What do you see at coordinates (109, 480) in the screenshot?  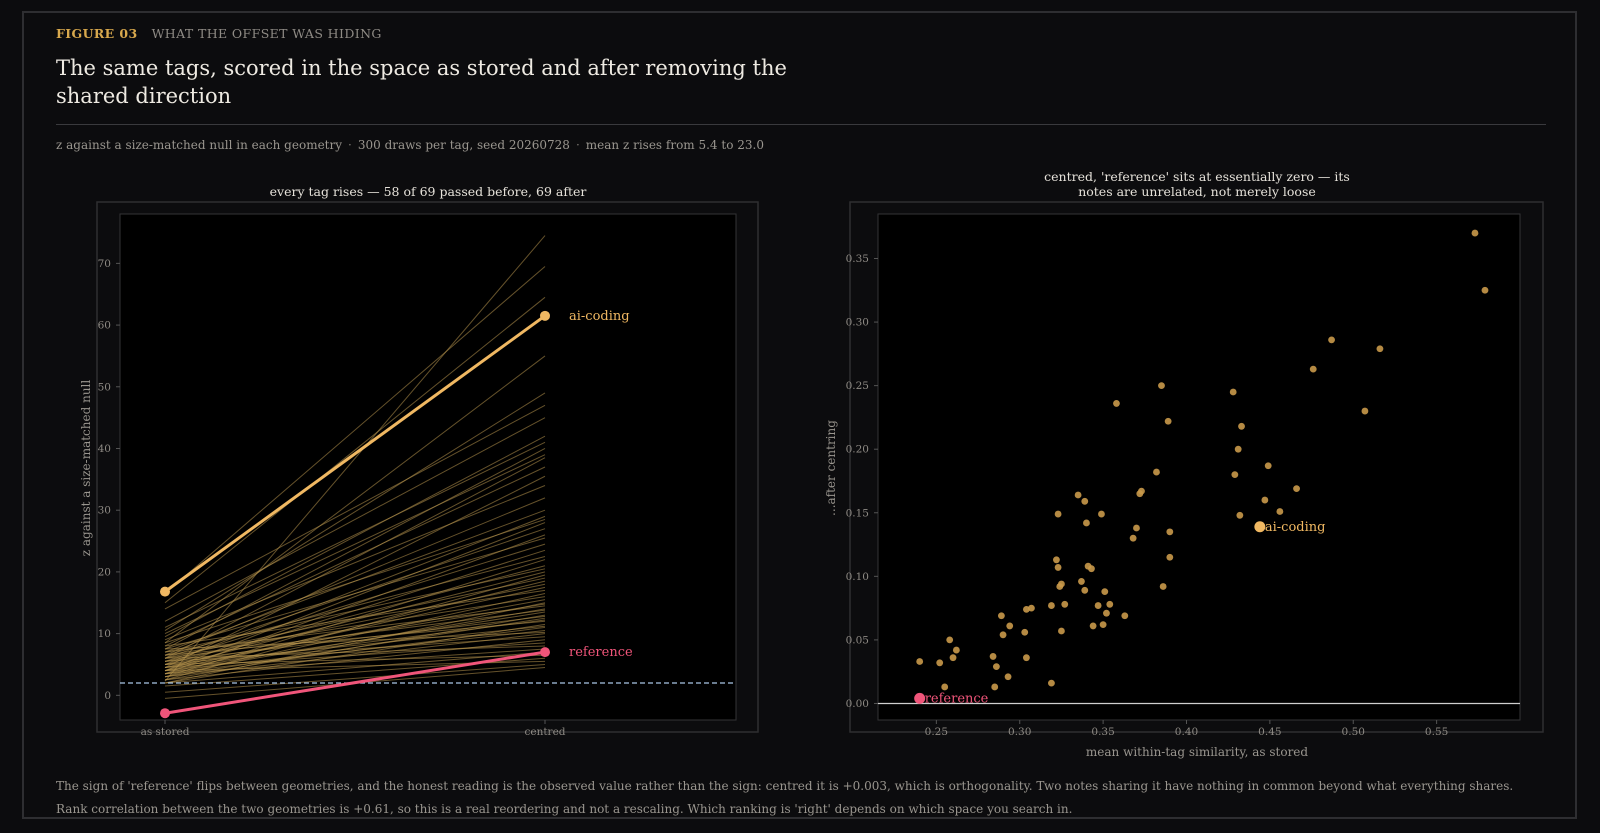 I see `slope-y-ticks: 0 10 20 30 40 50 60 70` at bounding box center [109, 480].